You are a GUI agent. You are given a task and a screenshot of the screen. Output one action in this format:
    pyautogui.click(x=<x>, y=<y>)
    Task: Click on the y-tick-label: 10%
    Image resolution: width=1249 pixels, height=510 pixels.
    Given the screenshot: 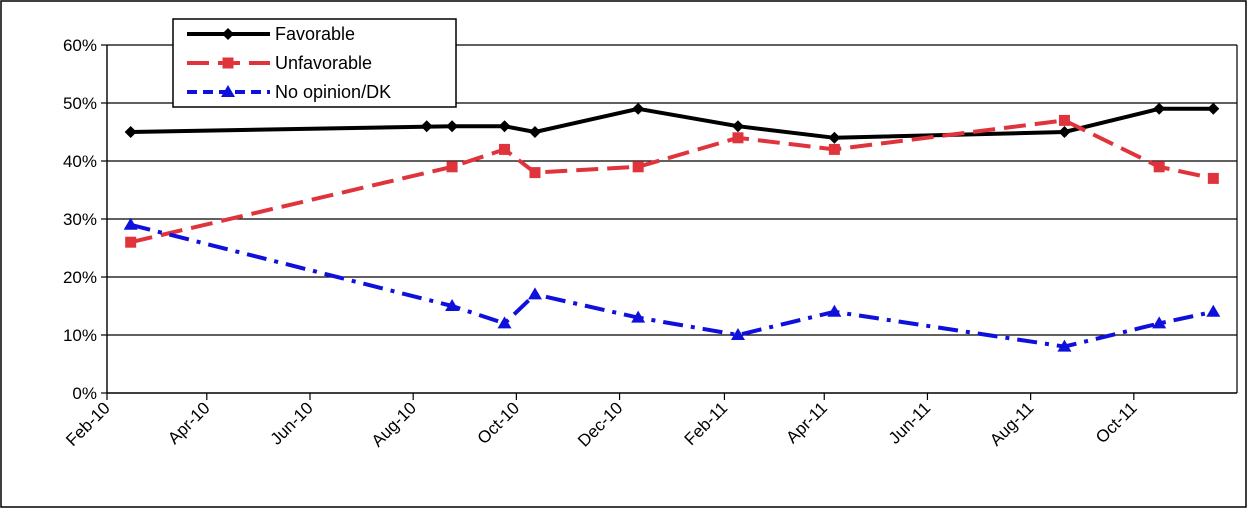 What is the action you would take?
    pyautogui.click(x=80, y=335)
    